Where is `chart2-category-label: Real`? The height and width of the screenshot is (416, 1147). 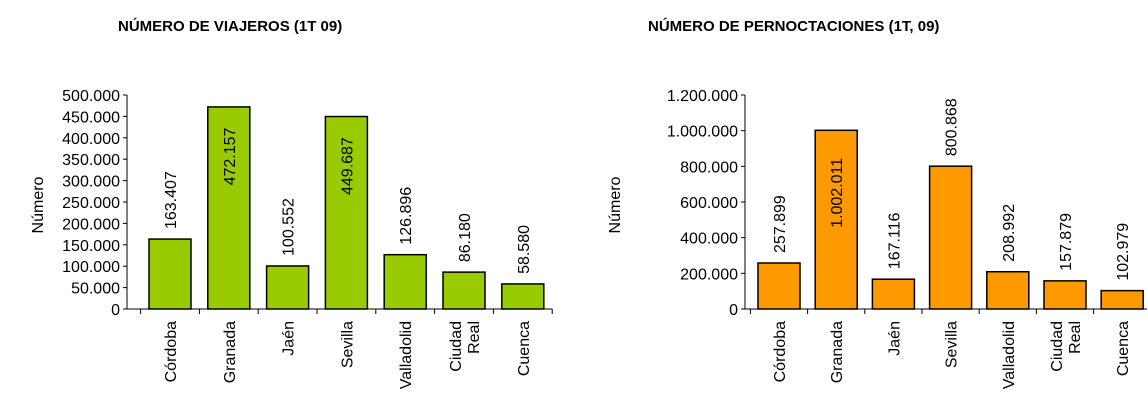
chart2-category-label: Real is located at coordinates (1075, 337).